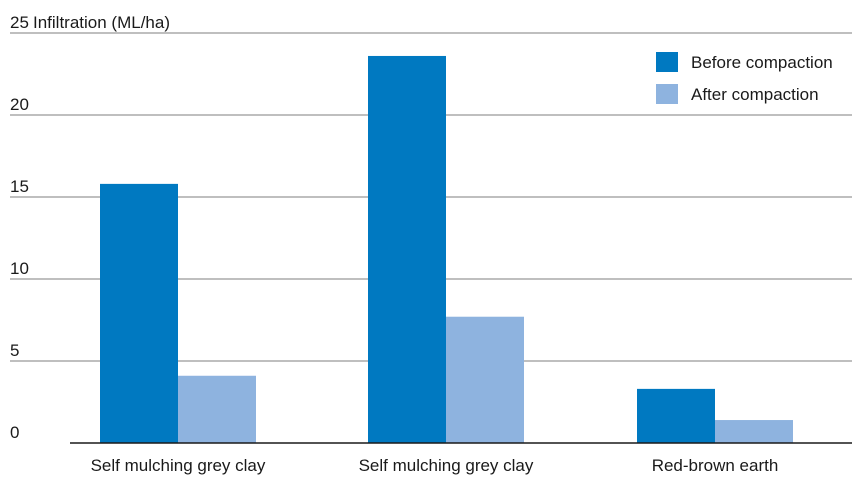 This screenshot has height=487, width=852. What do you see at coordinates (744, 78) in the screenshot?
I see `legend: Before compaction After compaction` at bounding box center [744, 78].